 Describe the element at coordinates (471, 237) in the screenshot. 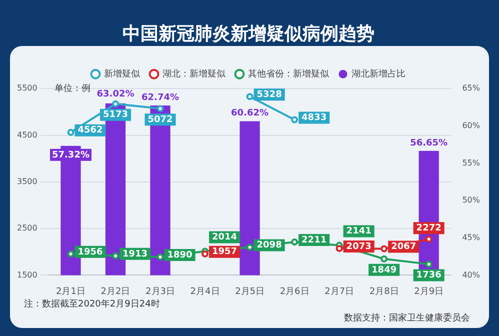

I see `y2-tick-label: 45%` at that location.